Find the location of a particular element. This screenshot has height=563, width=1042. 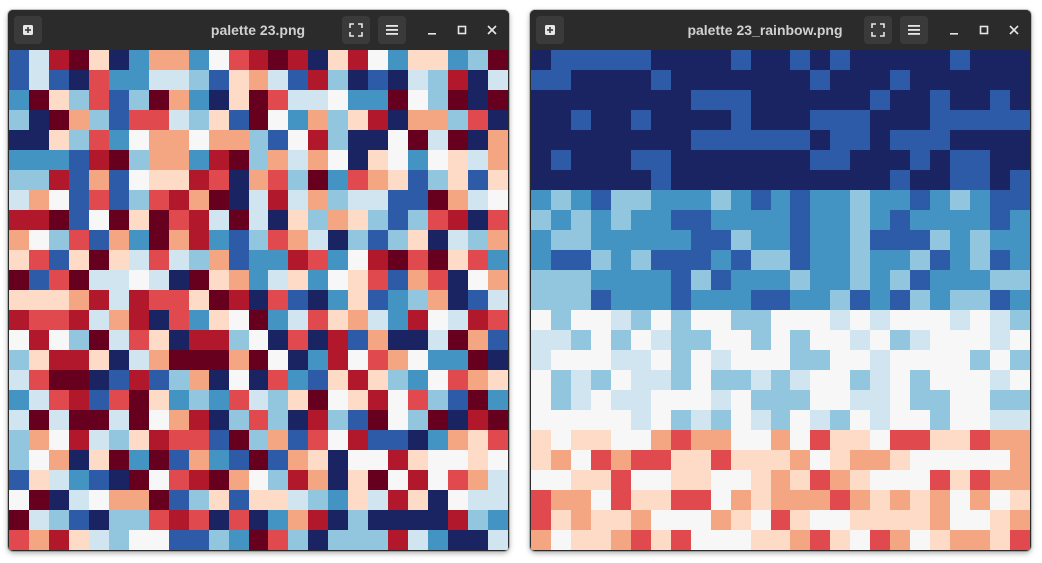

minimize-icon is located at coordinates (954, 34).